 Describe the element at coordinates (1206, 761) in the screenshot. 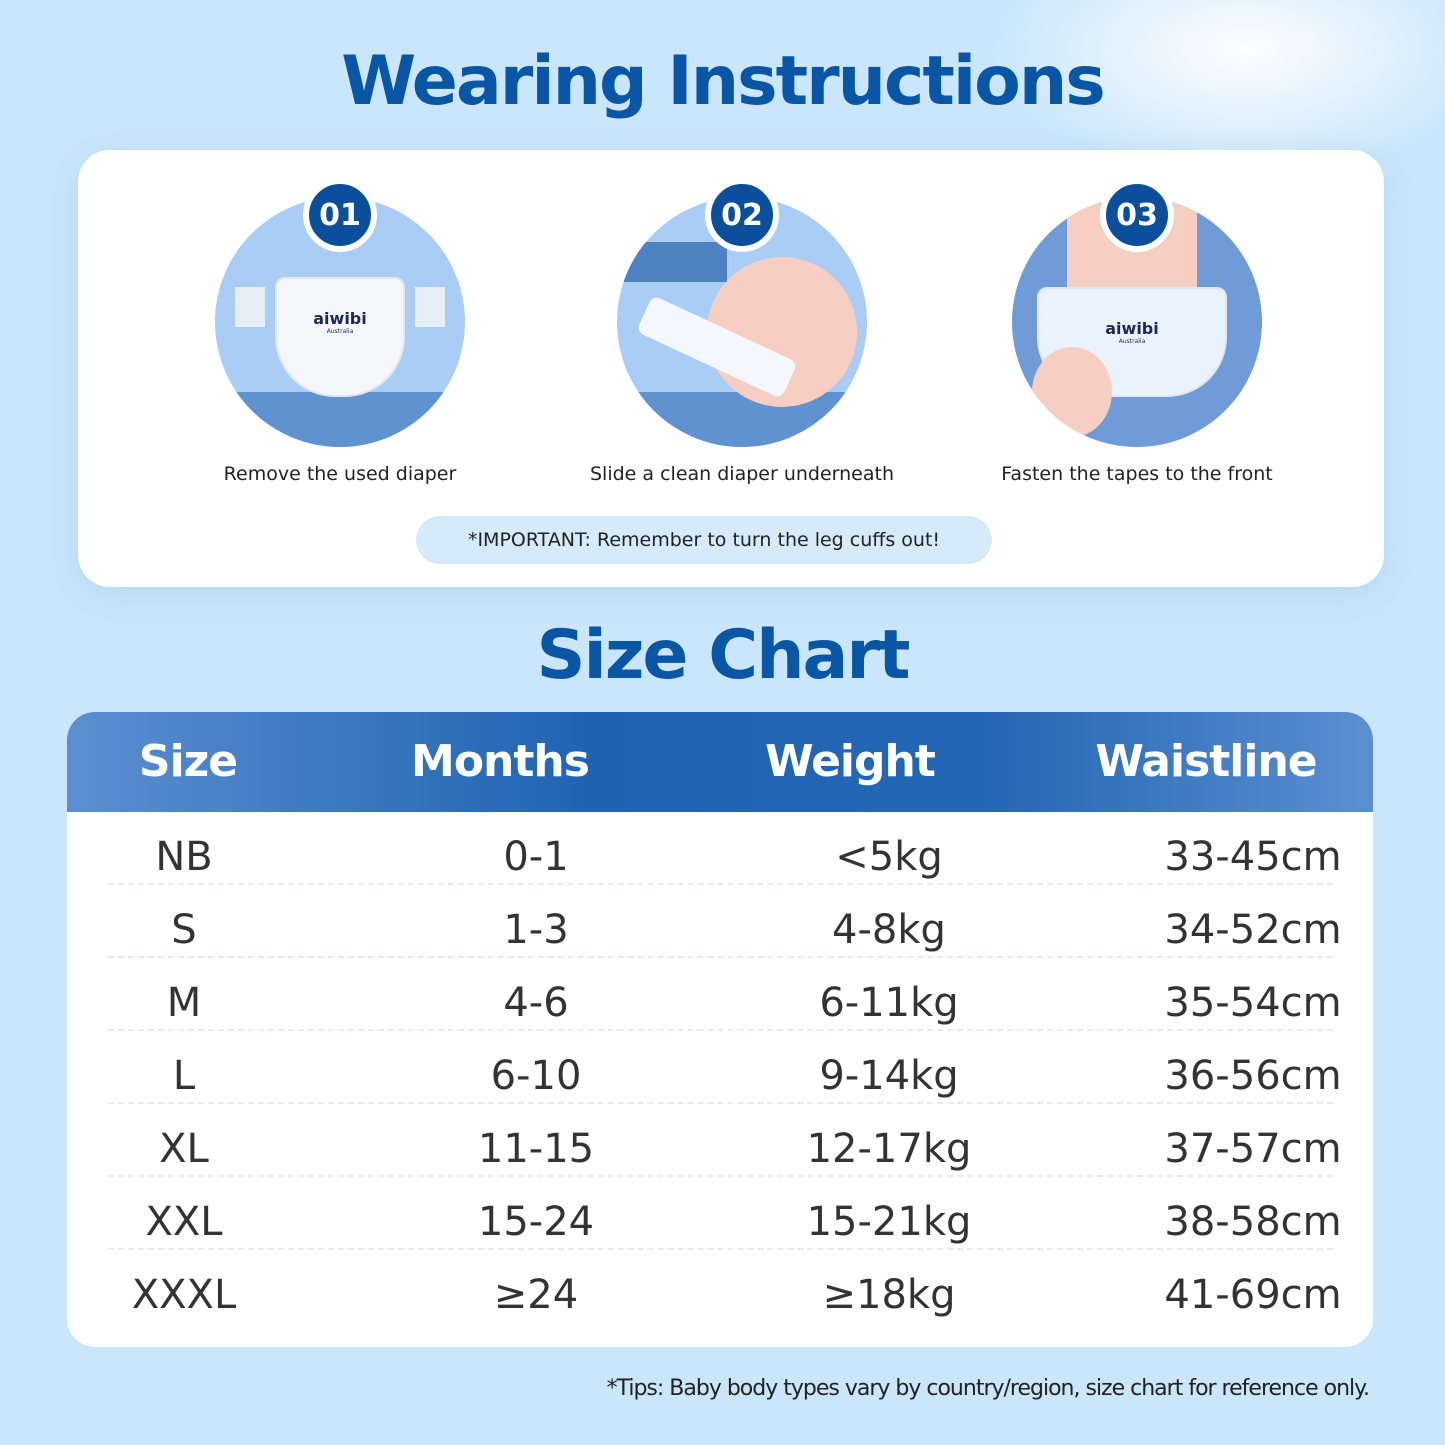

I see `header-waistline: Waistline` at that location.